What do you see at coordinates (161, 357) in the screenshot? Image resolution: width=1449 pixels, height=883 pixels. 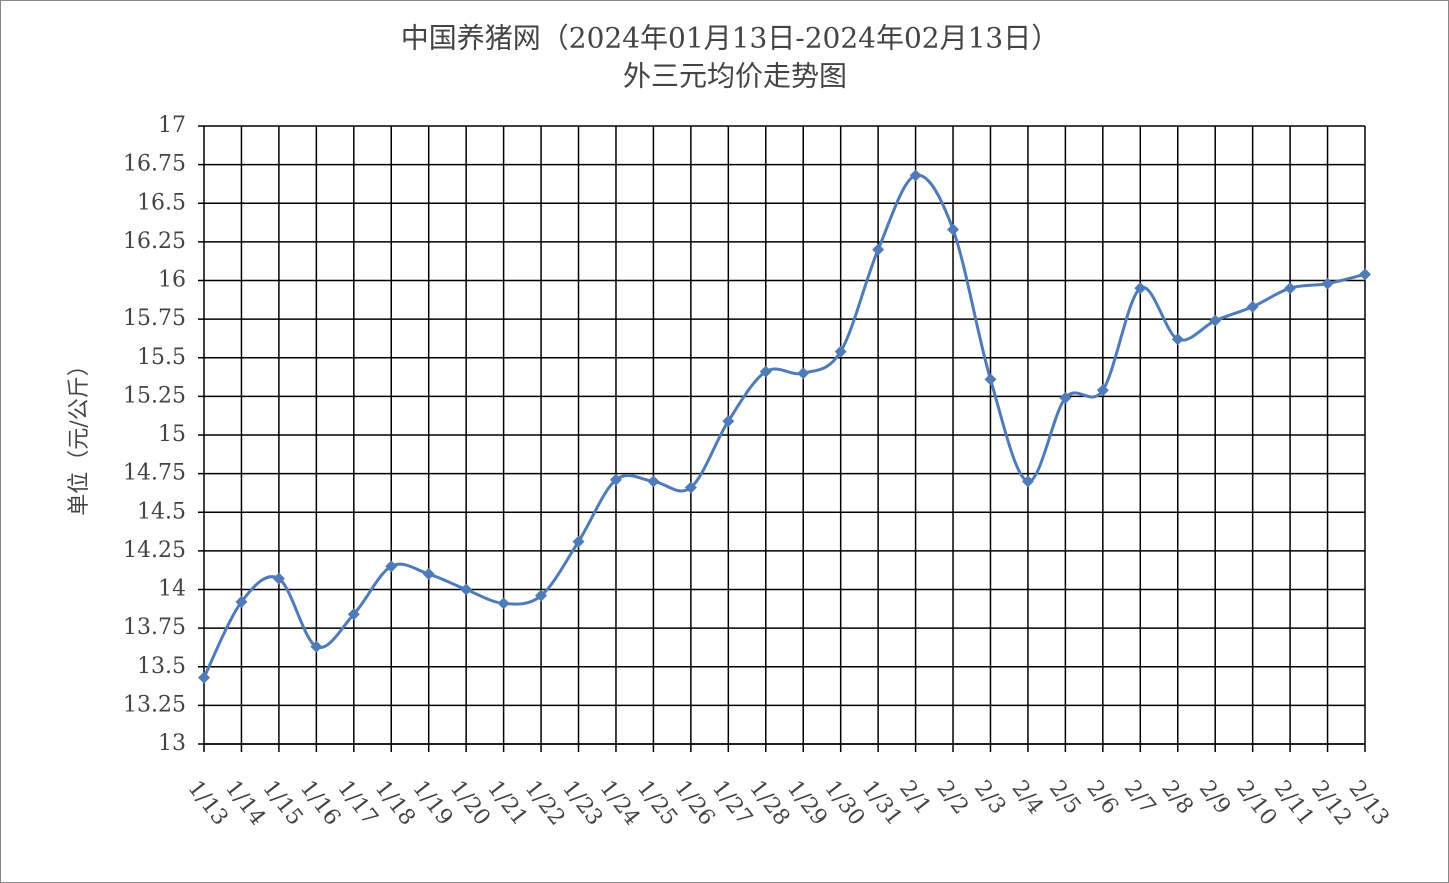 I see `y-tick-label: 15.5` at bounding box center [161, 357].